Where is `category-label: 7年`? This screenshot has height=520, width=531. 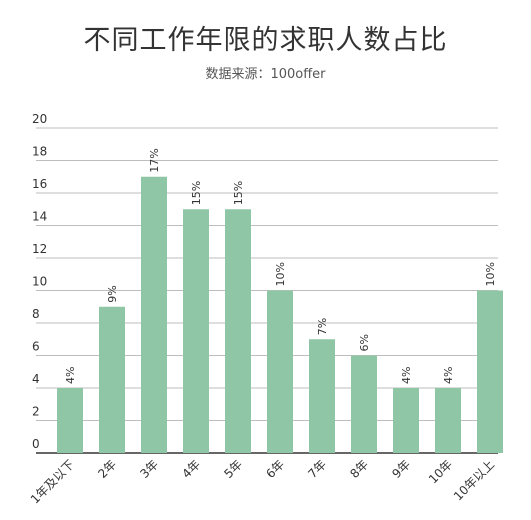
category-label: 7年 is located at coordinates (317, 469).